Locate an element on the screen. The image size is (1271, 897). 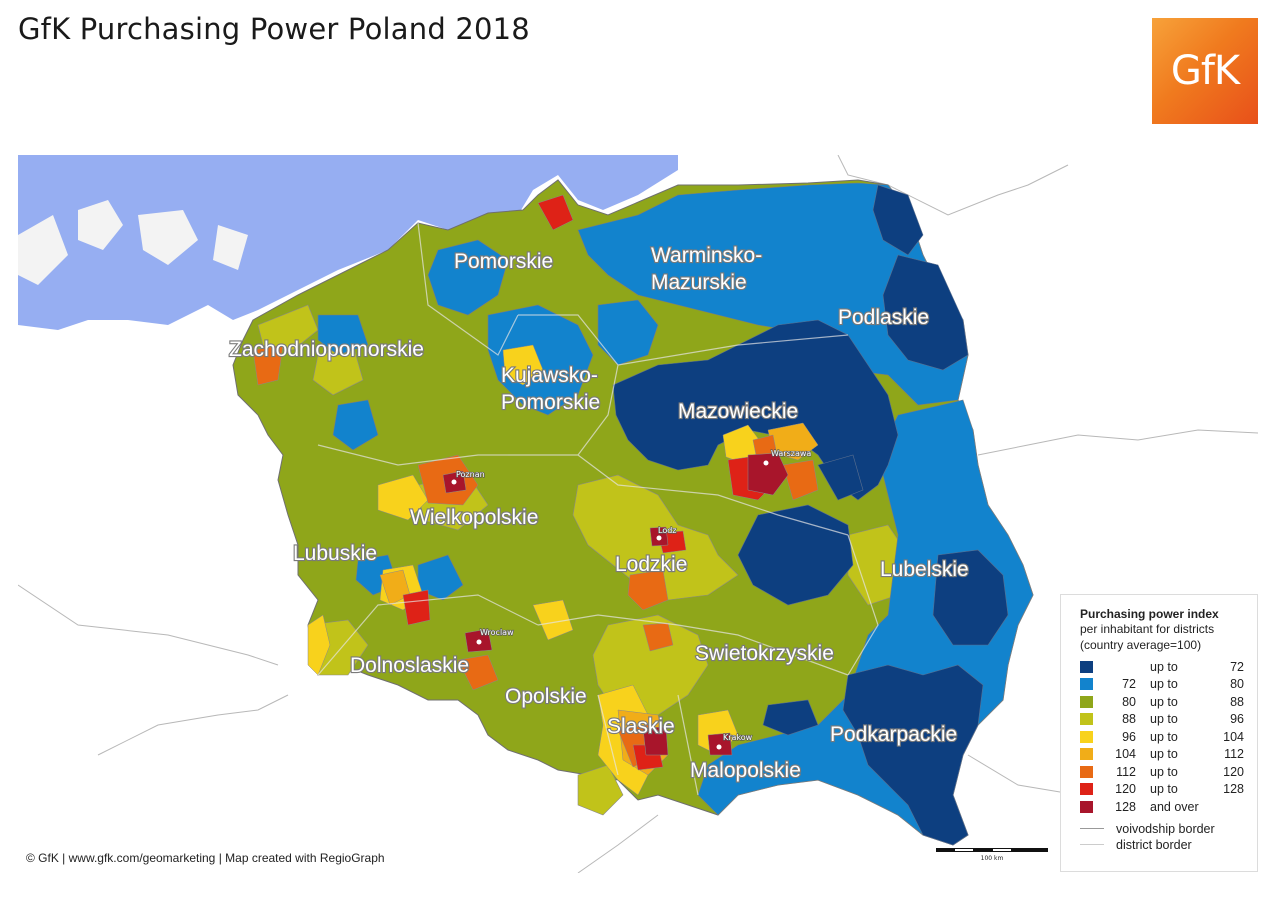
city-label-lodz: Lodz is located at coordinates (667, 530).